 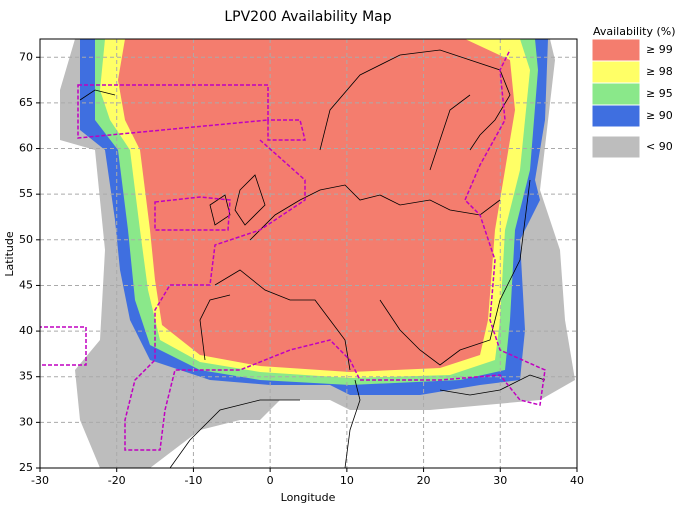 I want to click on legend-title: Availability (%), so click(x=634, y=31).